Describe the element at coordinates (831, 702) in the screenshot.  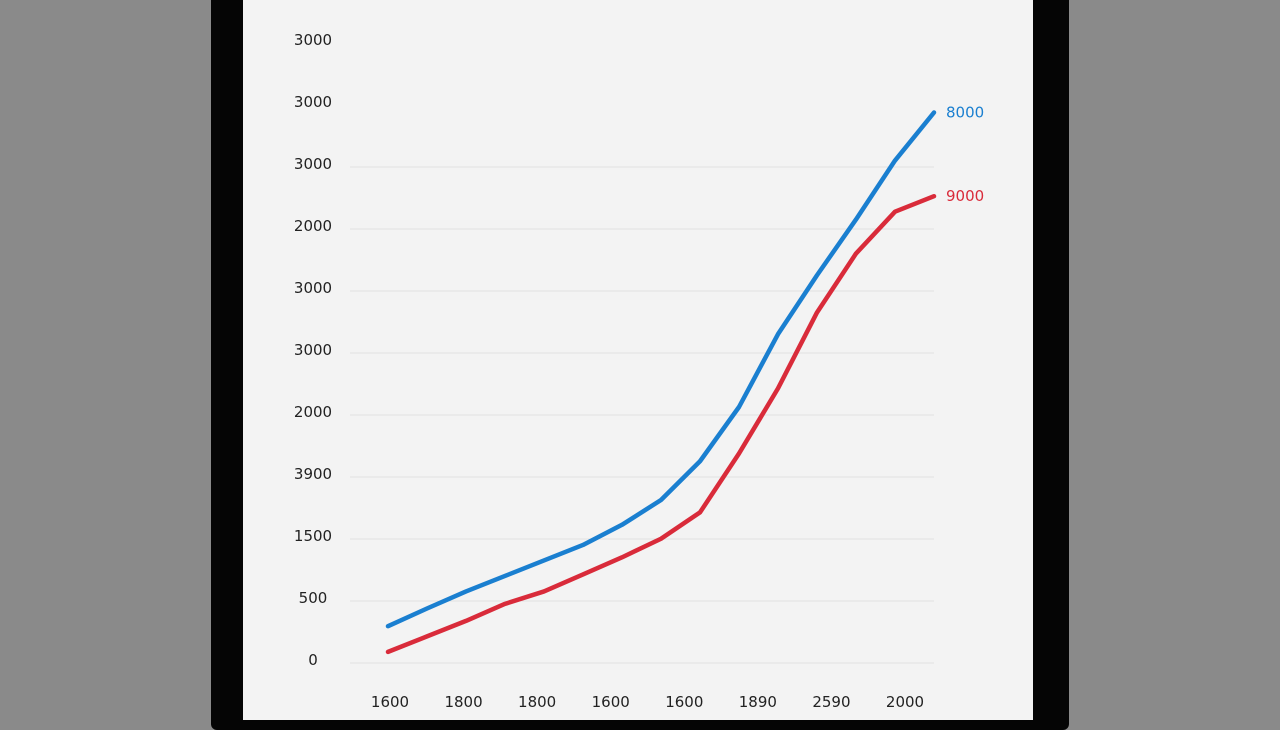
I see `x-tick-label: 2590` at that location.